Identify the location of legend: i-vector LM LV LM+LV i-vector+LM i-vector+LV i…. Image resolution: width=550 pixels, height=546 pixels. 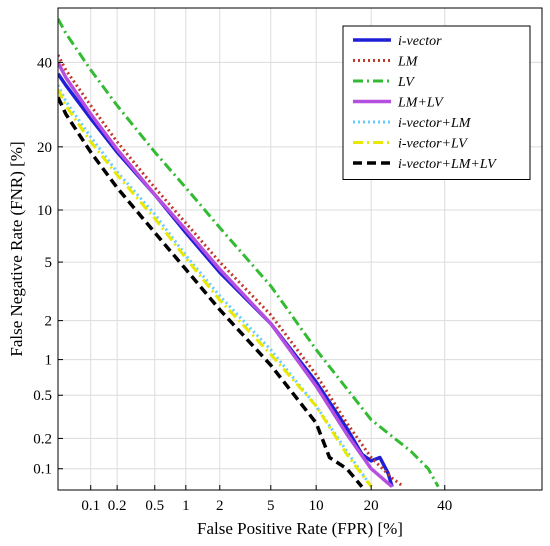
(436, 102).